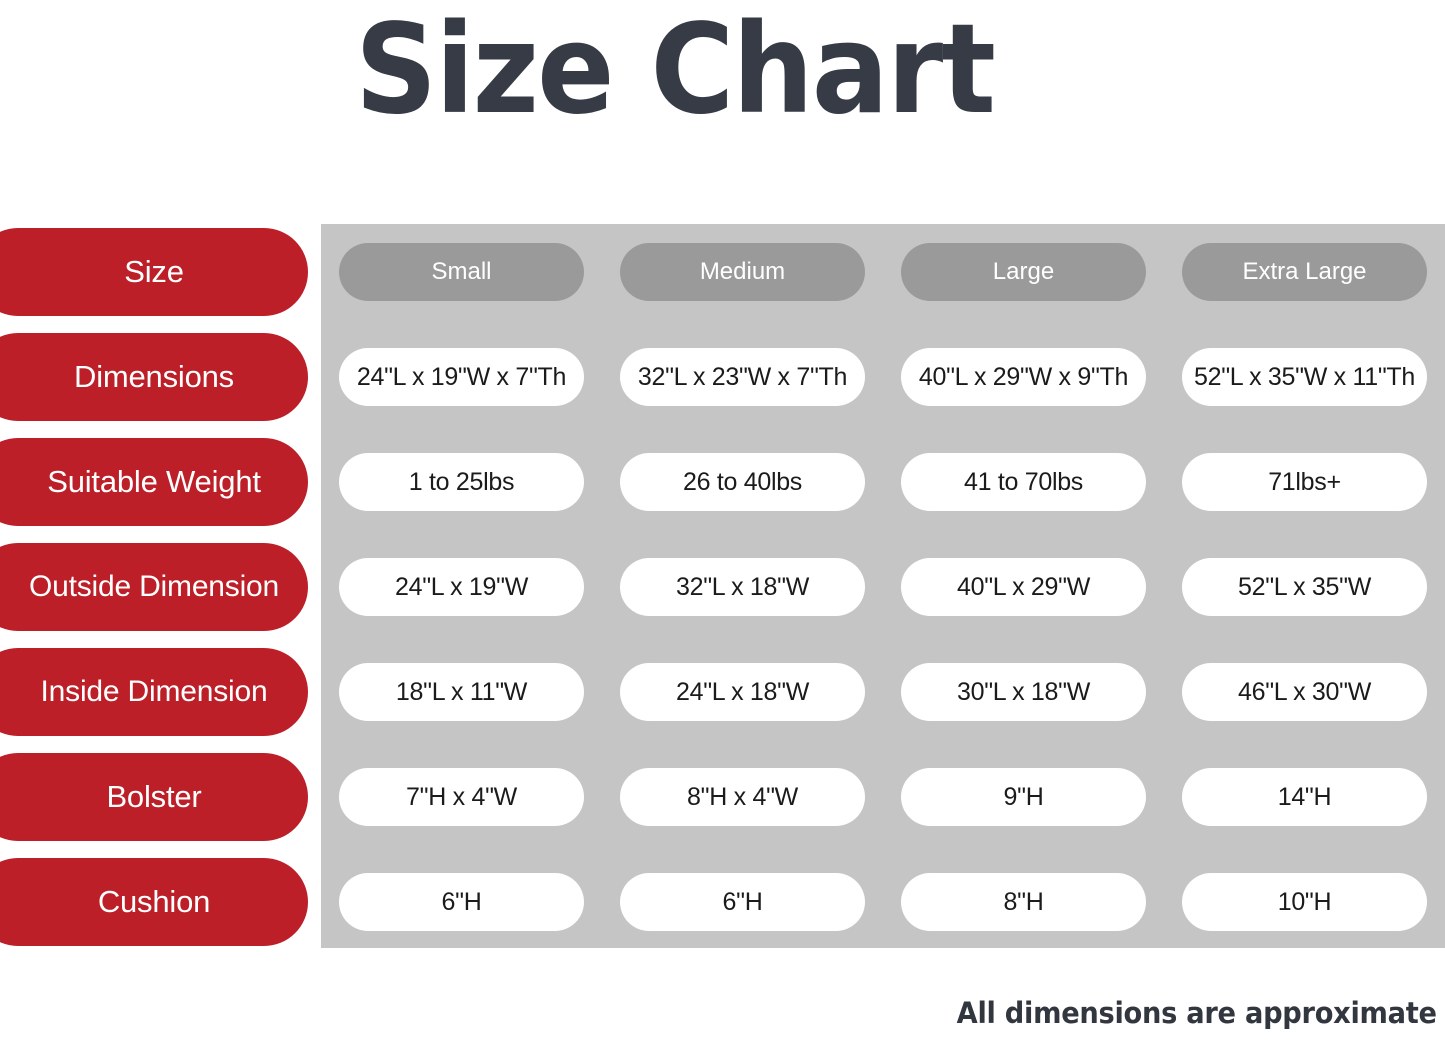 This screenshot has width=1445, height=1041. I want to click on row-label-dimensions: Dimensions, so click(154, 377).